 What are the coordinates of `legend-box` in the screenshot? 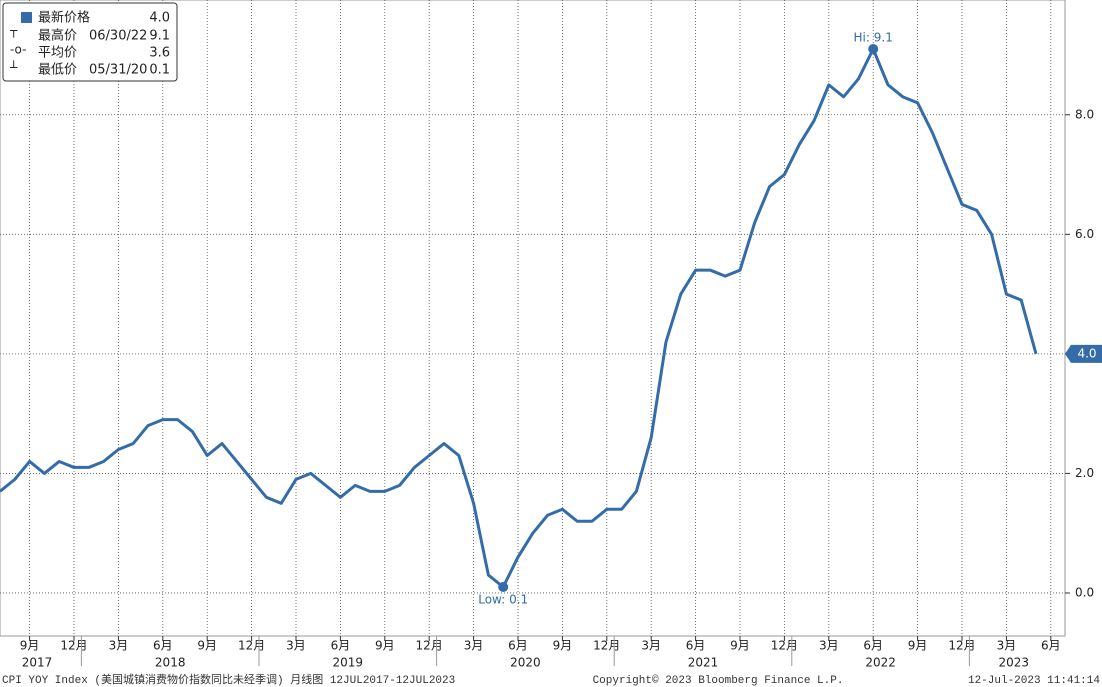 It's located at (90, 42).